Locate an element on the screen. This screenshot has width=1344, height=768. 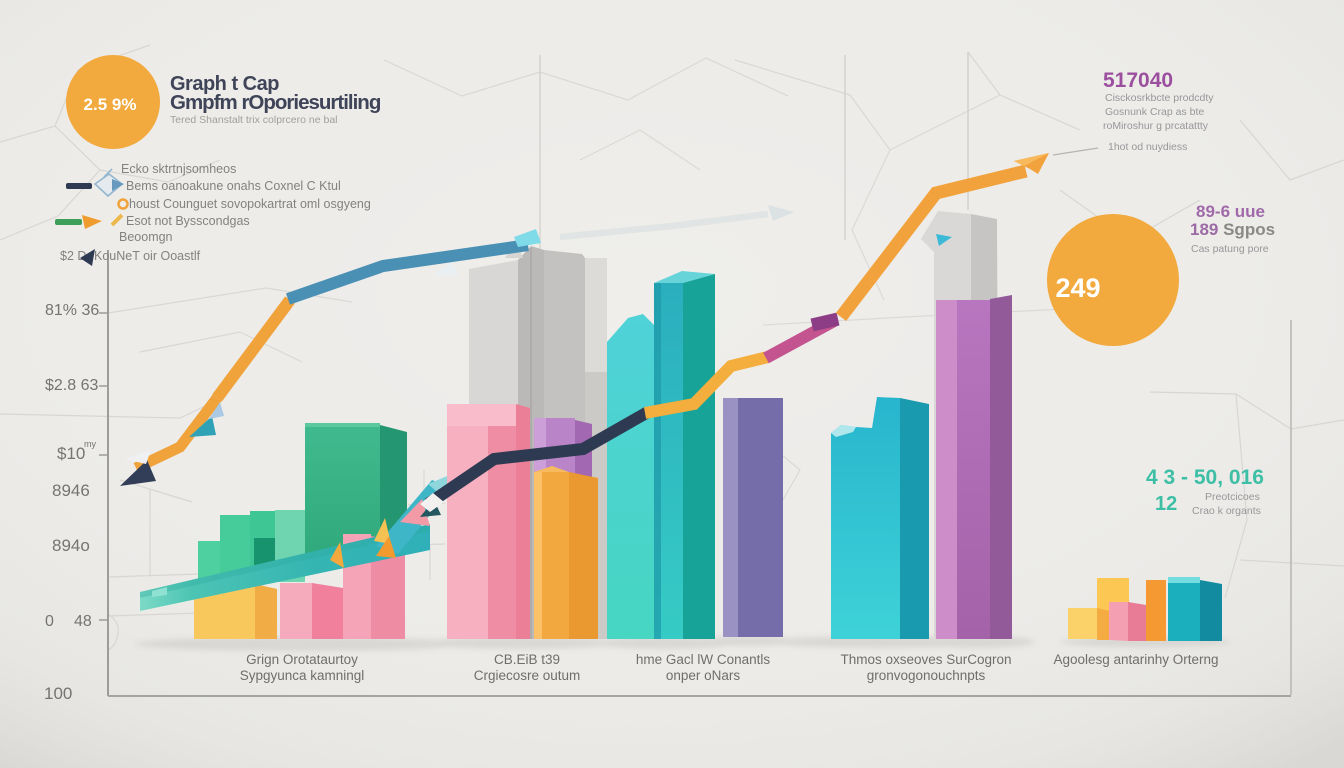
svg-text: Preotcicoes is located at coordinates (1232, 497).